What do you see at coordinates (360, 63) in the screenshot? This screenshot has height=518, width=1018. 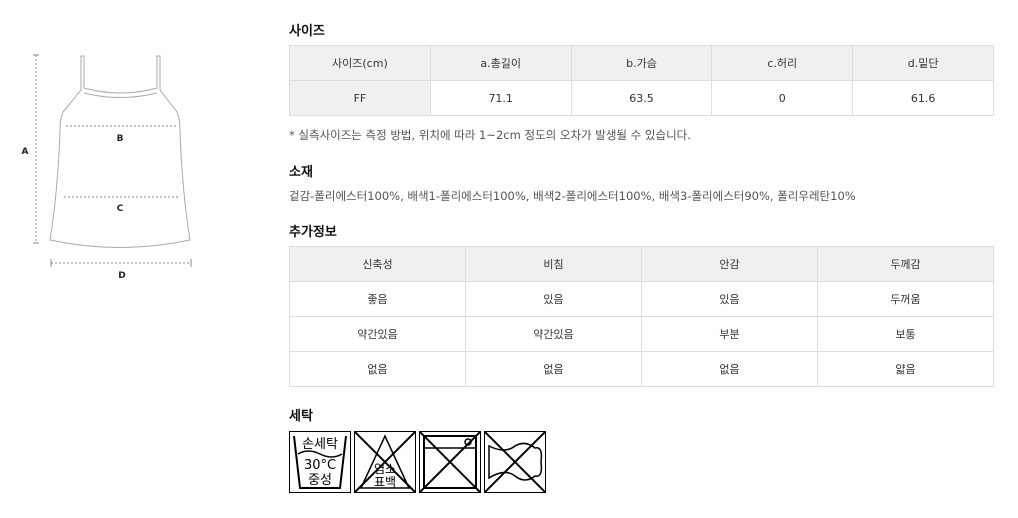 I see `header-cell: 사이즈(cm)` at bounding box center [360, 63].